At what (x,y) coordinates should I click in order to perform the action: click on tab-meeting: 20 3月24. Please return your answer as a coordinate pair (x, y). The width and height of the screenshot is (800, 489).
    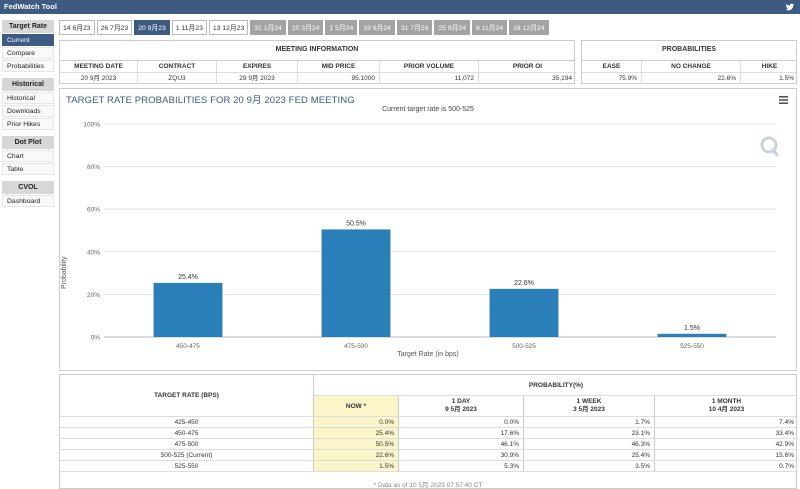
    Looking at the image, I should click on (305, 27).